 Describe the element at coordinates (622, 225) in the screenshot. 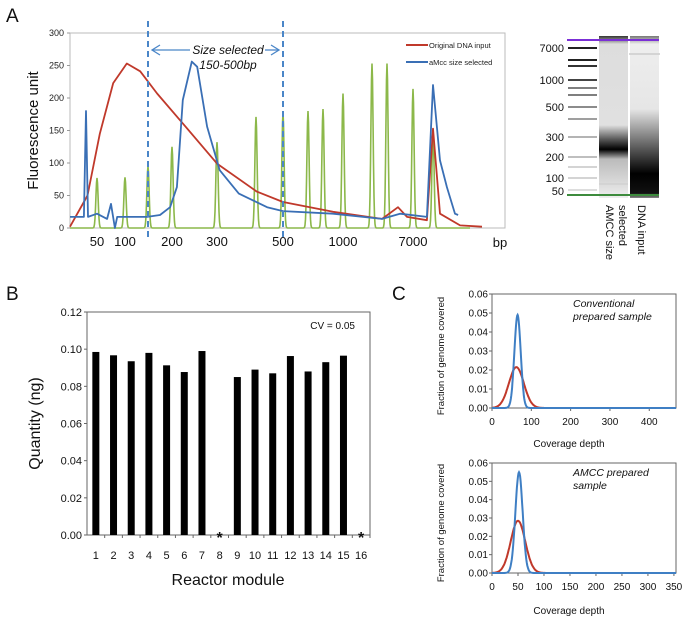

I see `lane-label-amcc-line2: selected` at that location.